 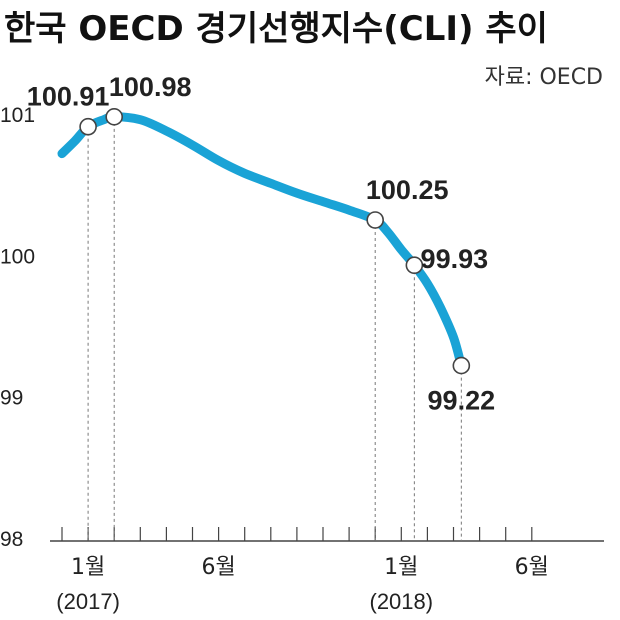 I want to click on x-tick-sublabel: (2018), so click(x=402, y=601).